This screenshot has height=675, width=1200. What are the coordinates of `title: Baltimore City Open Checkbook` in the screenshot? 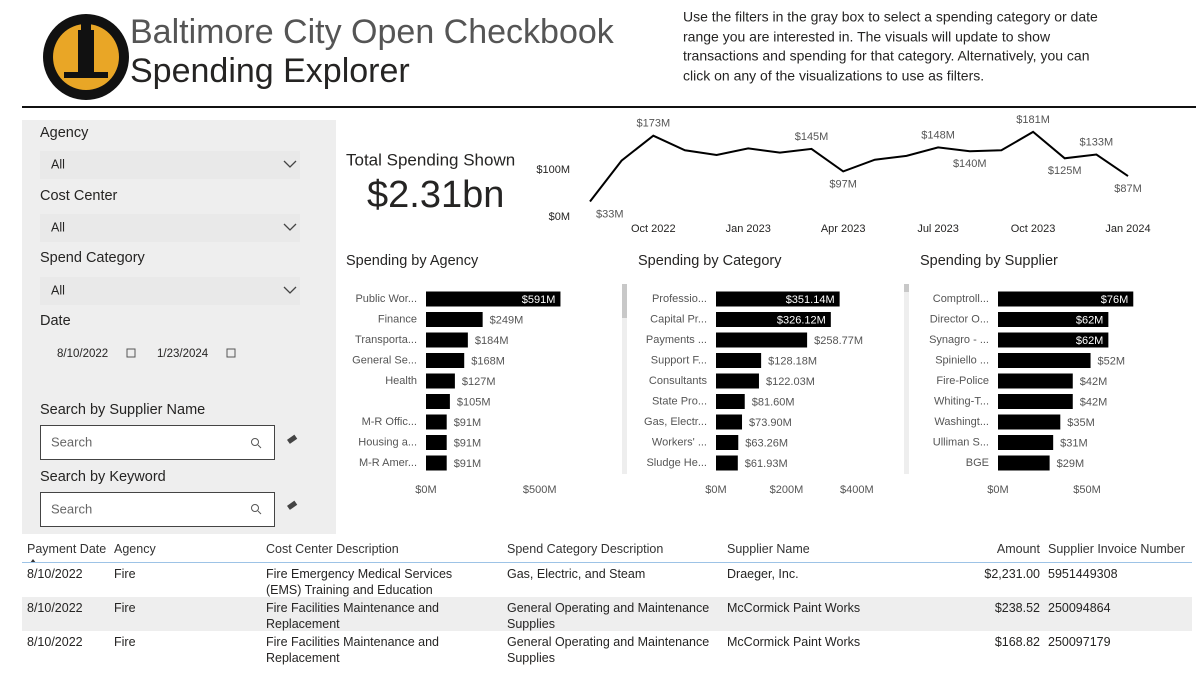 It's located at (372, 32).